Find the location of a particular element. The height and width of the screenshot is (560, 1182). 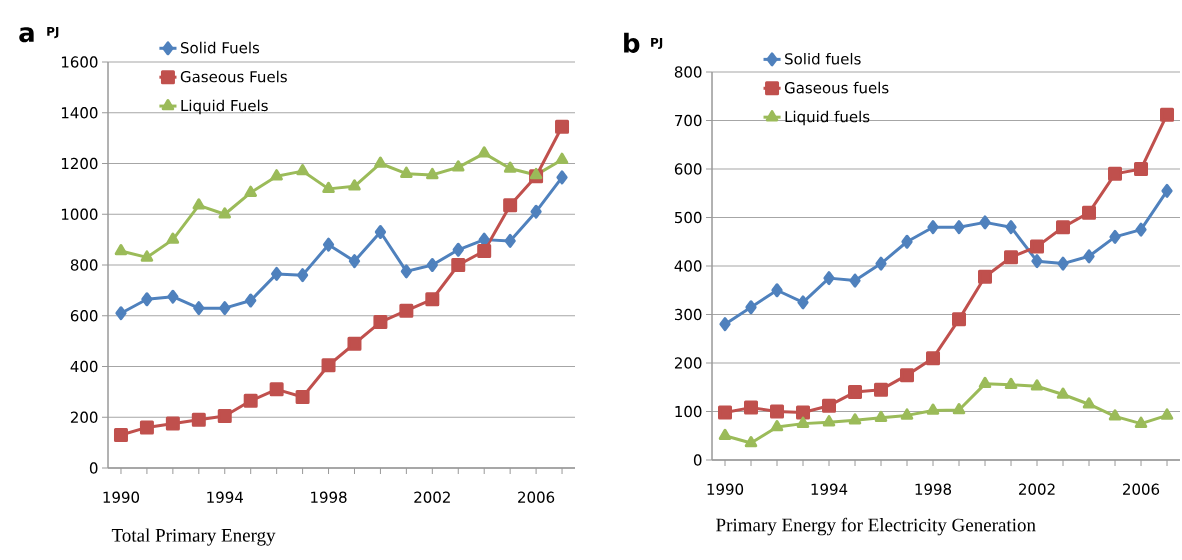

y-tick-label: 1600 is located at coordinates (79, 62).